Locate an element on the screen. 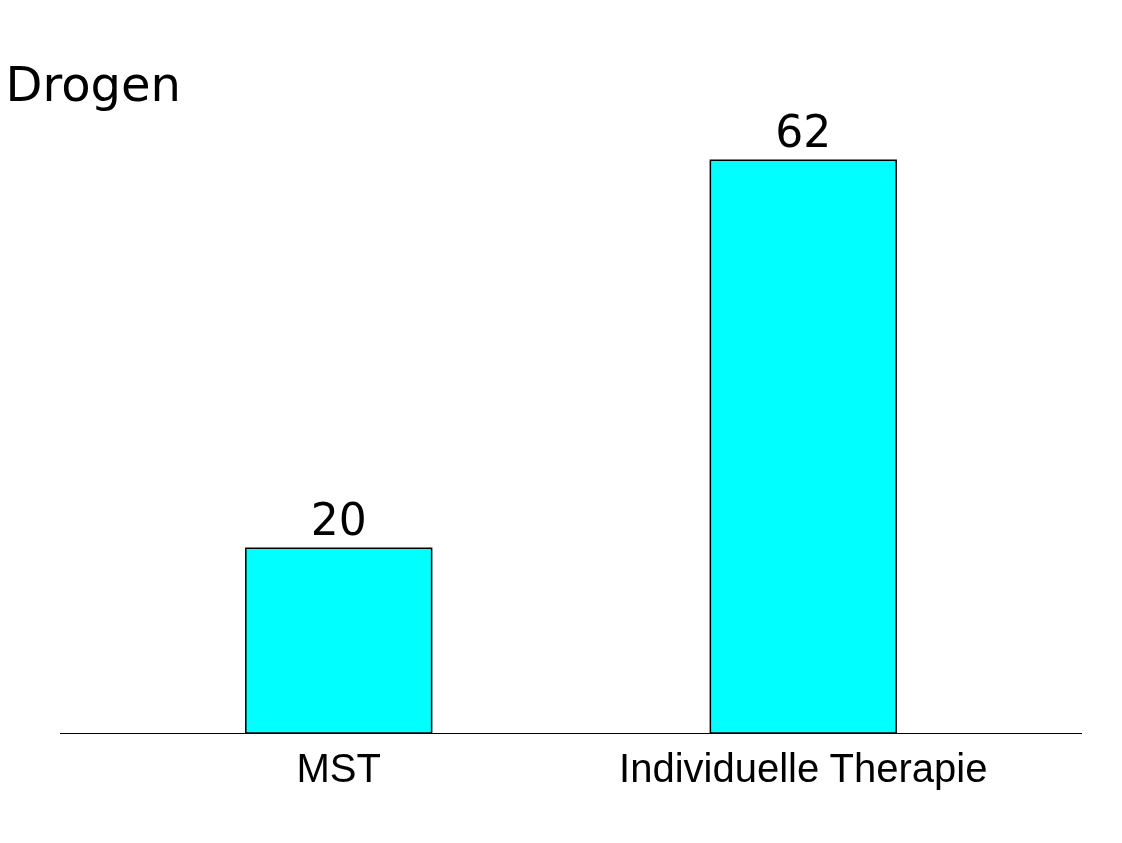 The height and width of the screenshot is (843, 1122). x-tick-label: Individuelle Therapie is located at coordinates (803, 768).